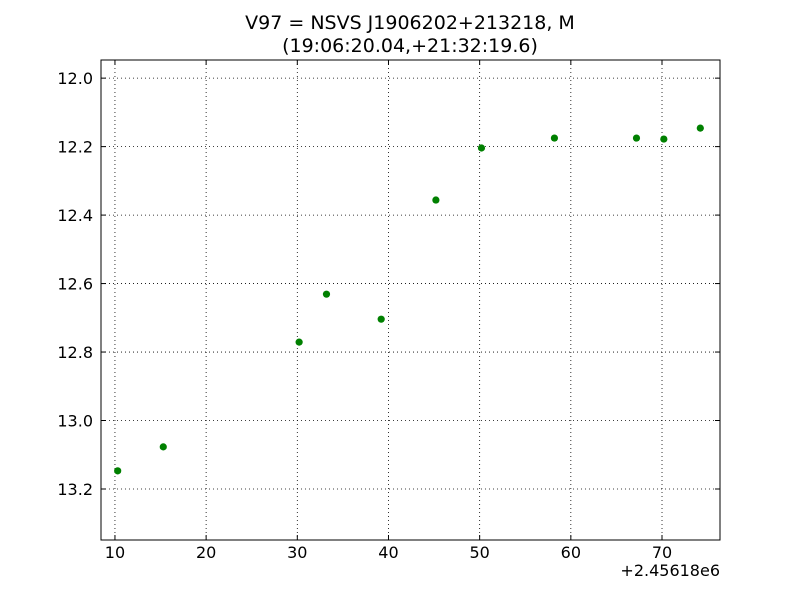  What do you see at coordinates (479, 552) in the screenshot?
I see `x-tick-label: 50` at bounding box center [479, 552].